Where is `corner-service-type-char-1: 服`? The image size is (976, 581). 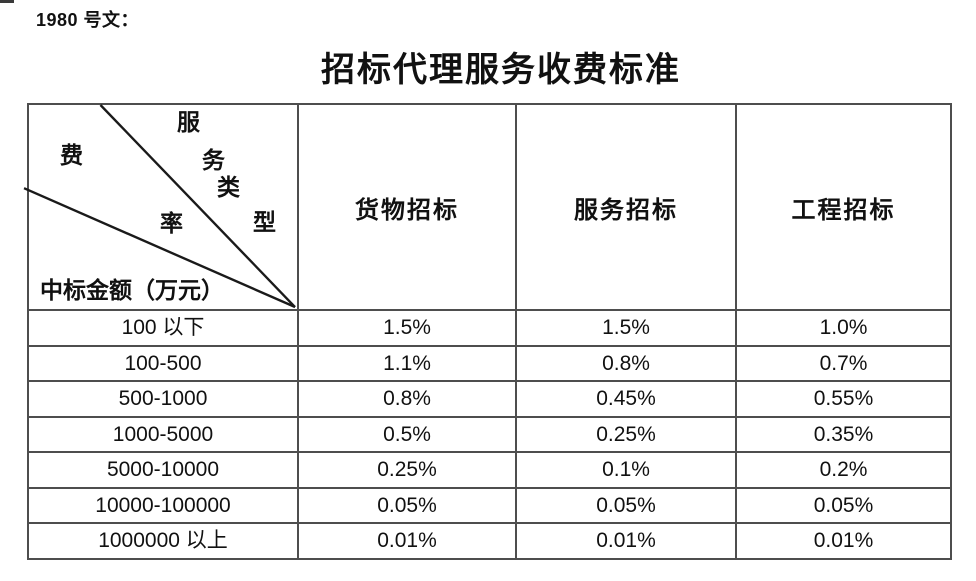 corner-service-type-char-1: 服 is located at coordinates (188, 122).